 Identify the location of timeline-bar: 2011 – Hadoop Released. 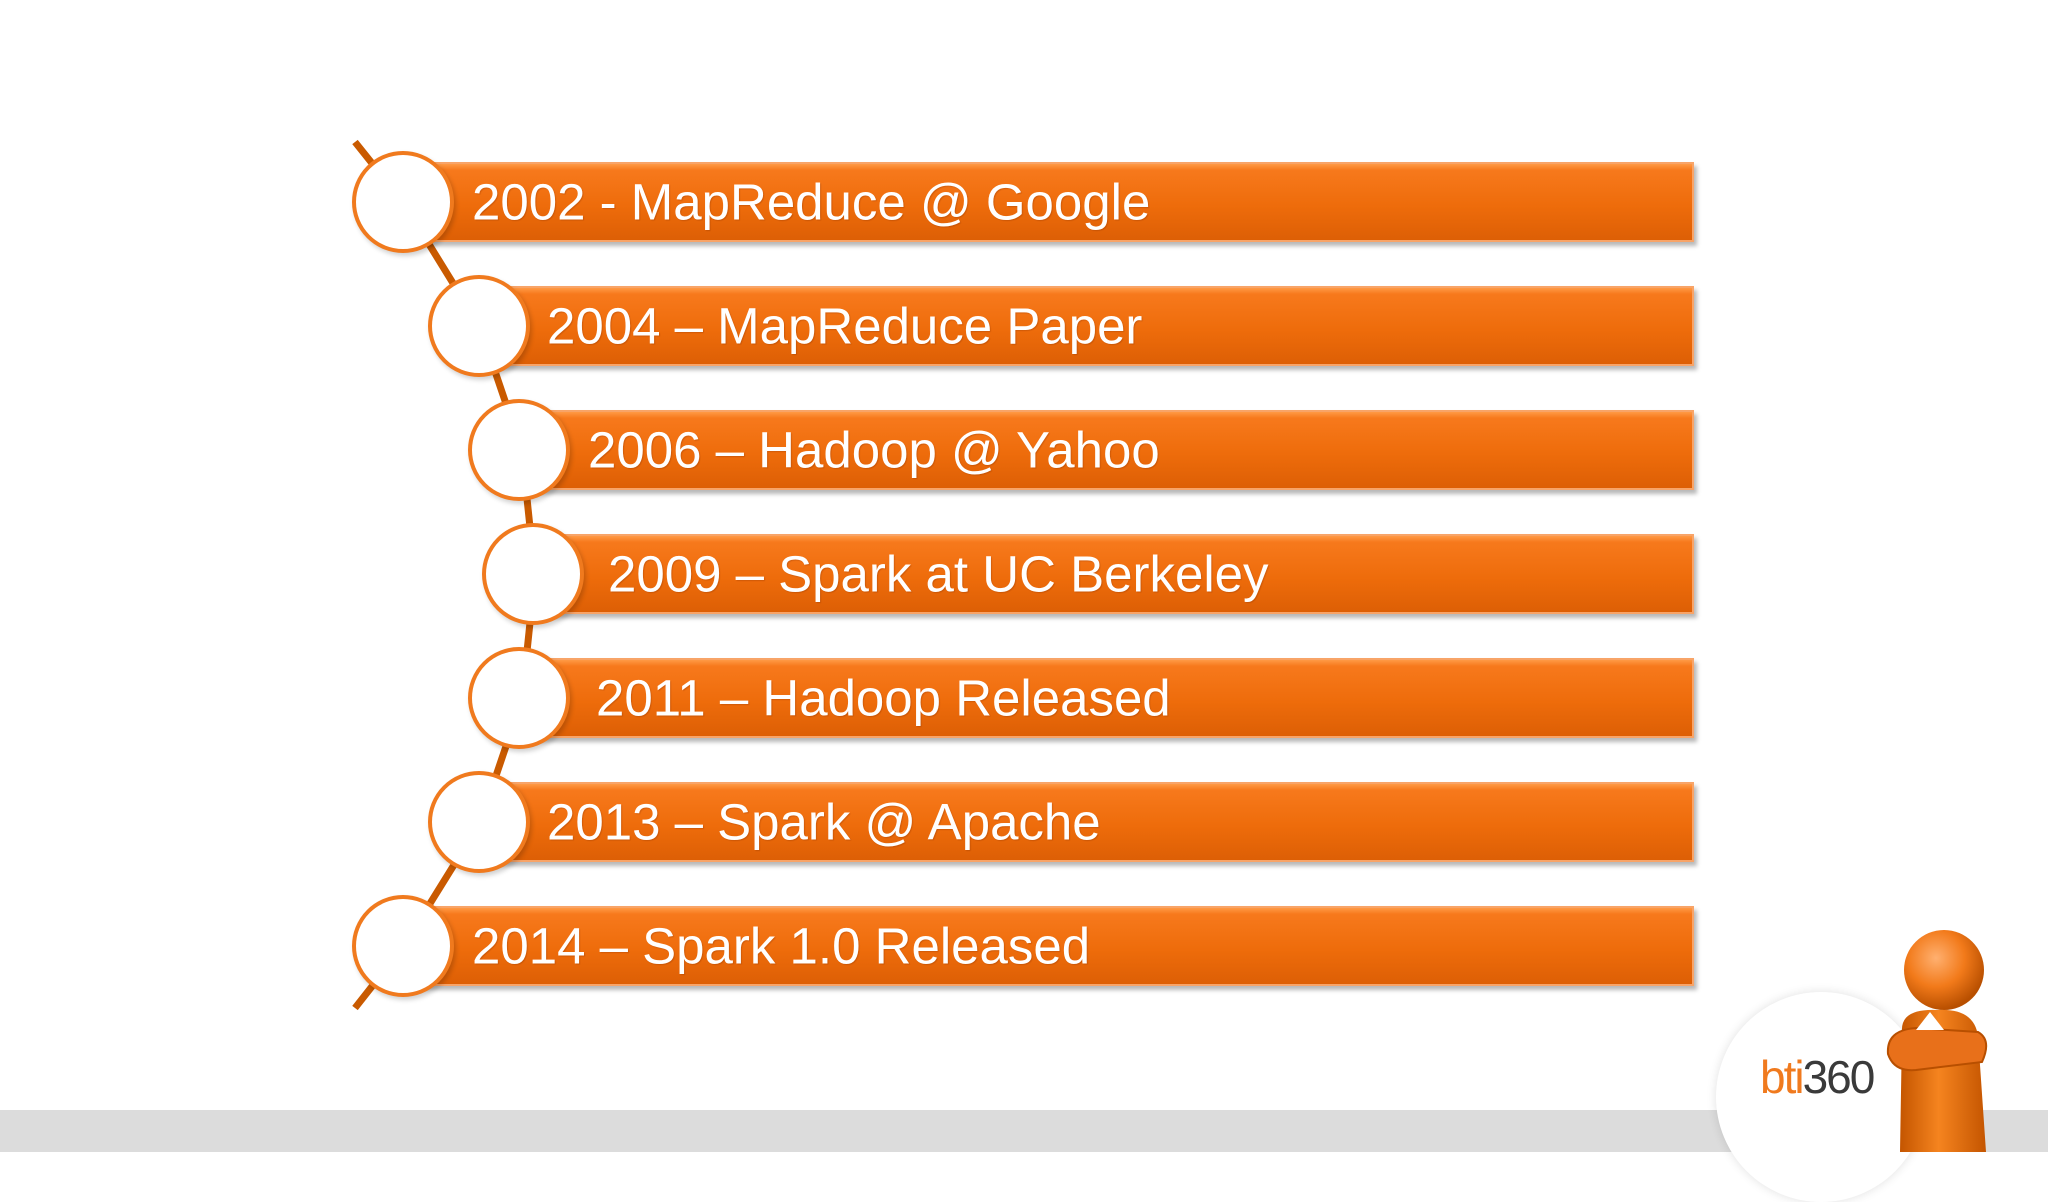
(1115, 698).